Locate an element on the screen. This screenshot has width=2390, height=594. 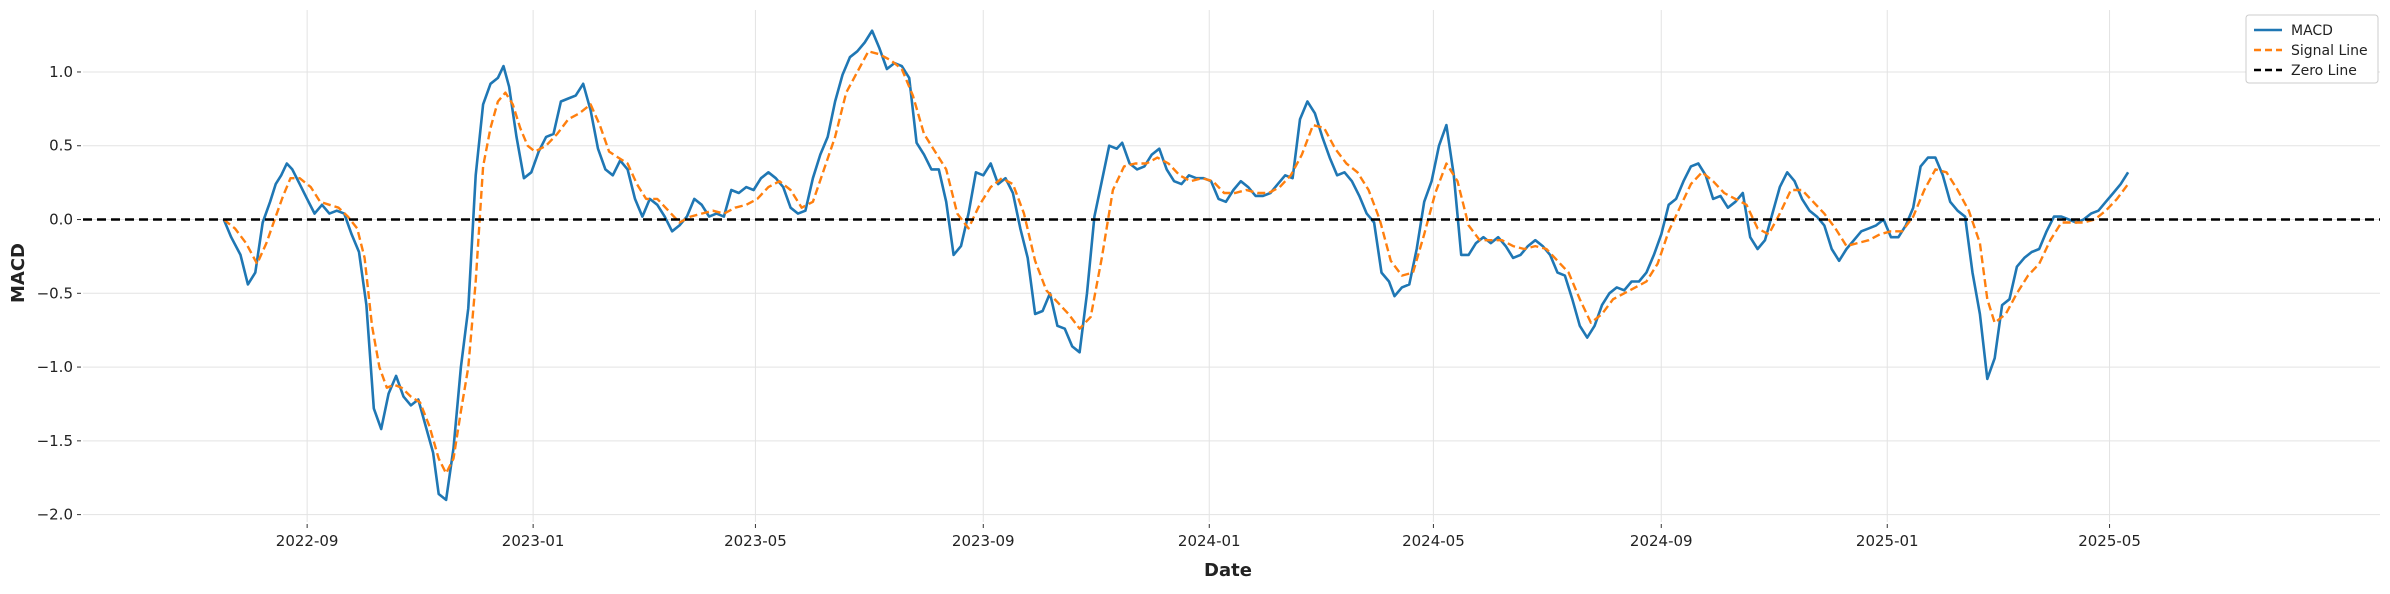
x-tick-label: 2023-01 is located at coordinates (533, 541).